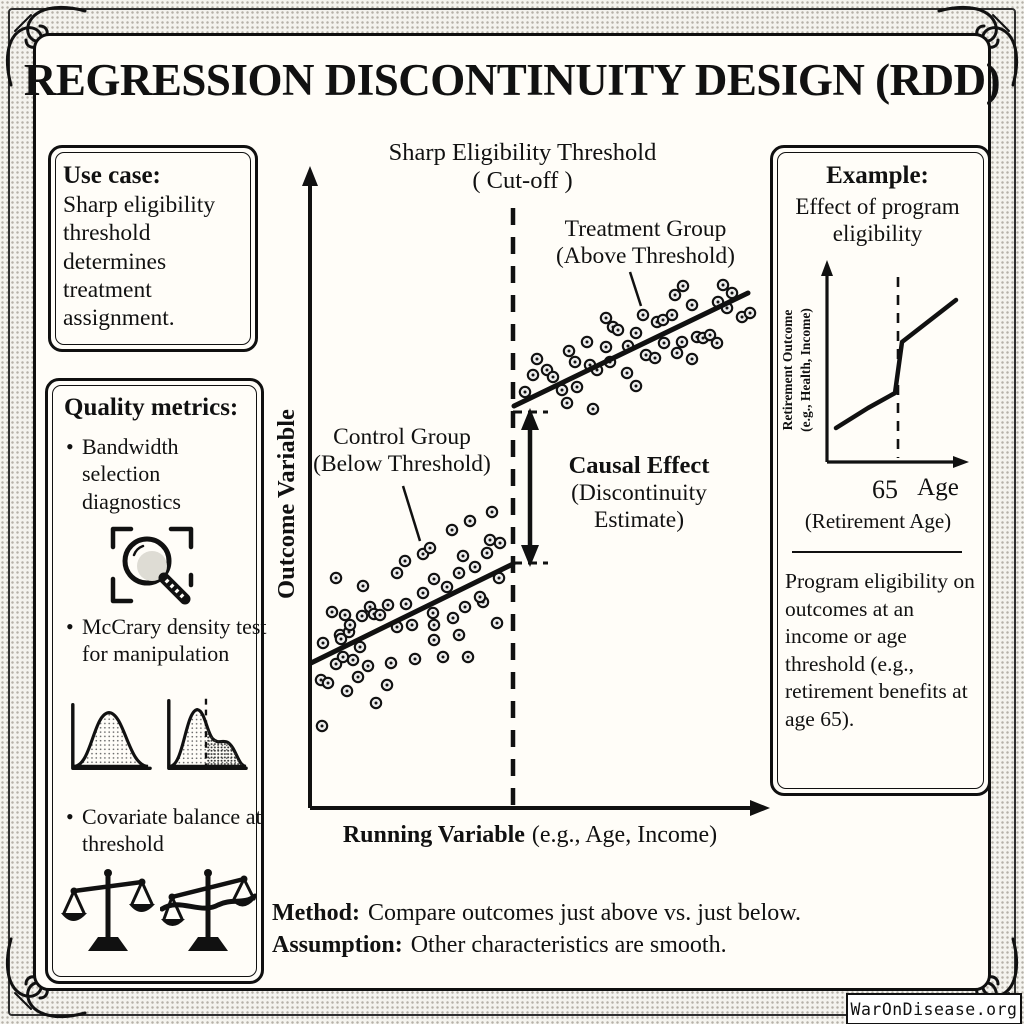 This screenshot has width=1024, height=1024. I want to click on y-axis-label: Outcome Variable, so click(286, 504).